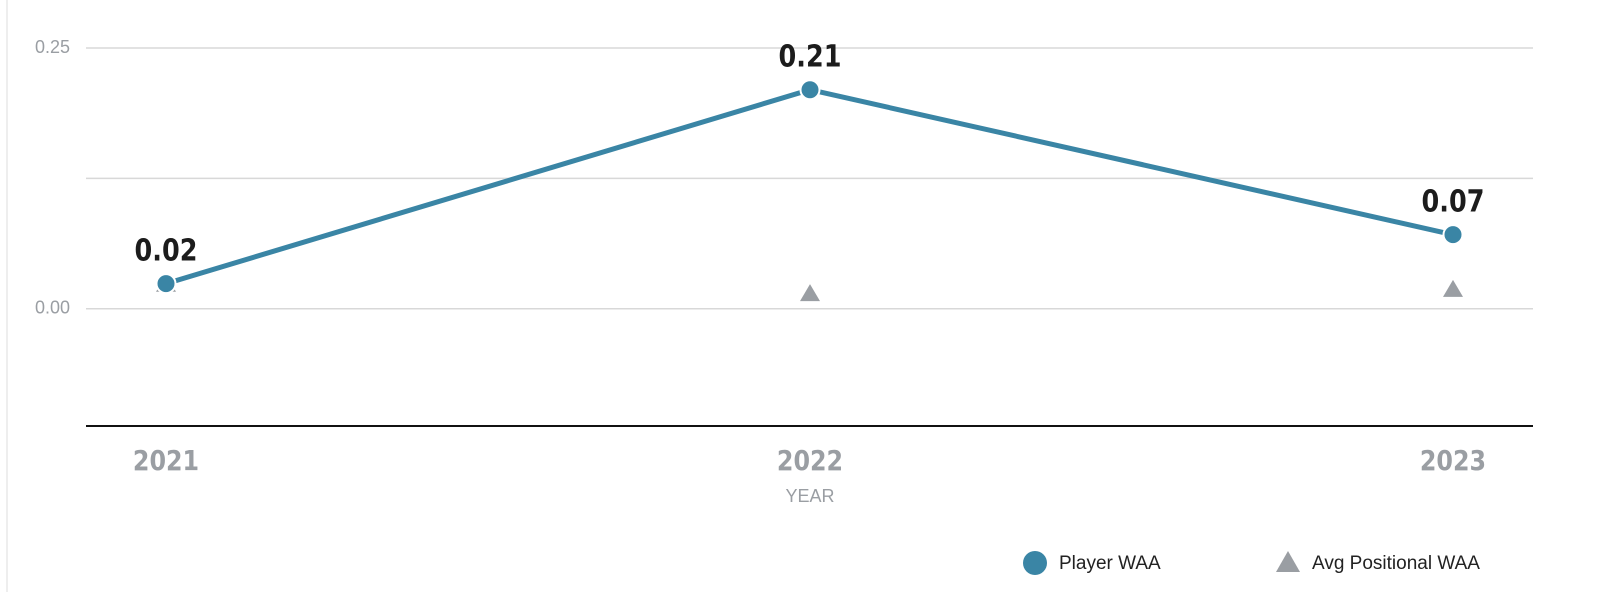  What do you see at coordinates (1453, 461) in the screenshot?
I see `x-tick-label: 2023` at bounding box center [1453, 461].